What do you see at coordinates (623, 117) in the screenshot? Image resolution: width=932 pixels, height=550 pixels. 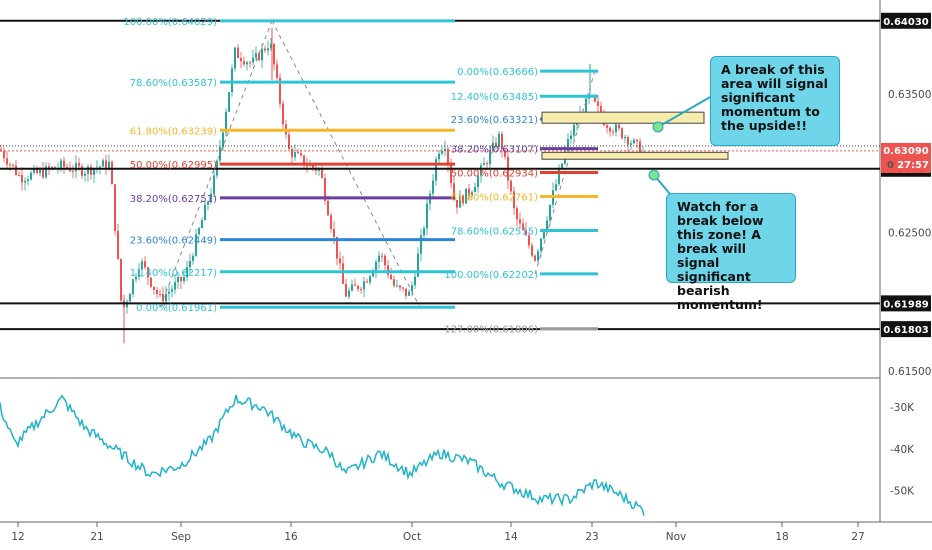 I see `upper-zone` at bounding box center [623, 117].